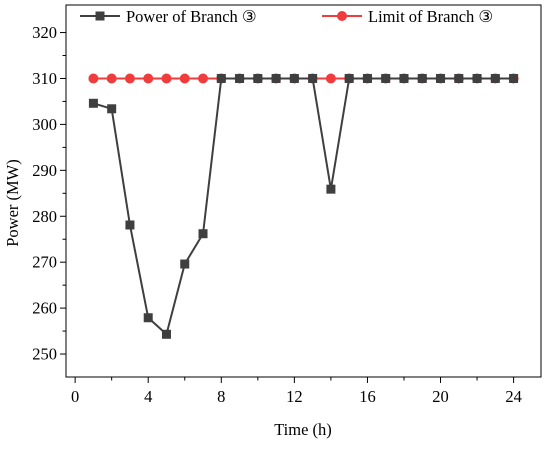 The image size is (550, 449). What do you see at coordinates (12, 203) in the screenshot?
I see `y-axis-label: Power (MW)` at bounding box center [12, 203].